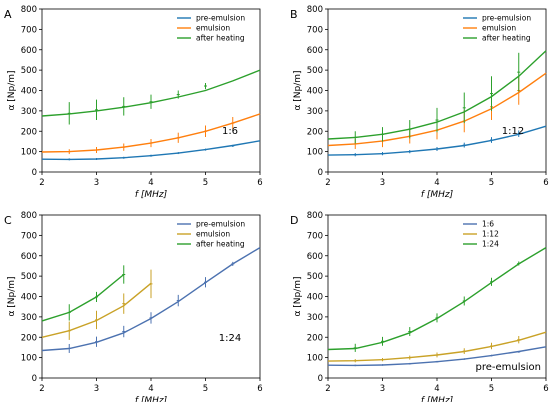  What do you see at coordinates (508, 367) in the screenshot?
I see `panel-annotation: pre-emulsion` at bounding box center [508, 367].